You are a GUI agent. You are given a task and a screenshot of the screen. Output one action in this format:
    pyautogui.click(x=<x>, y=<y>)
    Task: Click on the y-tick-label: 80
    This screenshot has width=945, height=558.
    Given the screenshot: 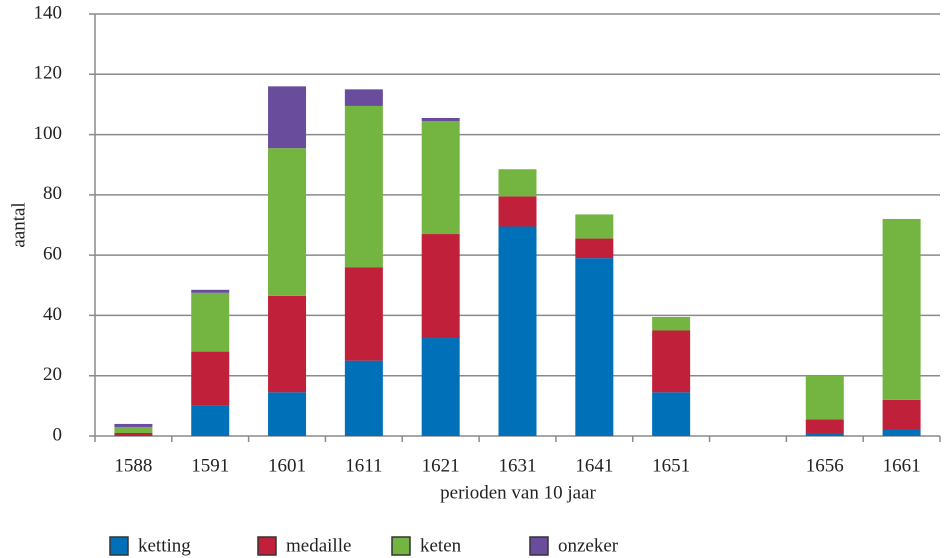 What is the action you would take?
    pyautogui.click(x=52, y=193)
    